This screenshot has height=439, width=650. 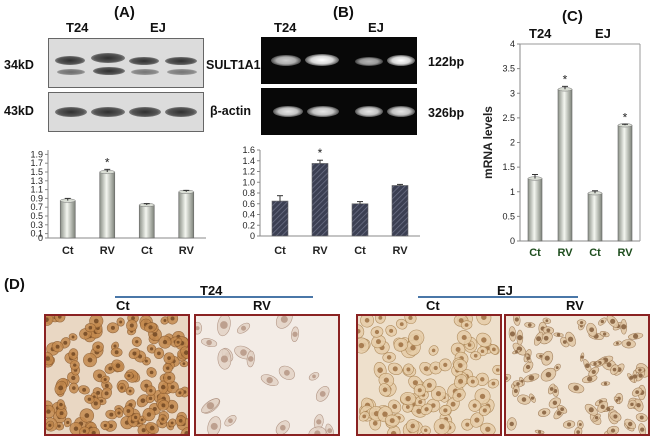 What do you see at coordinates (117, 375) in the screenshot?
I see `micrograph-t24-ct` at bounding box center [117, 375].